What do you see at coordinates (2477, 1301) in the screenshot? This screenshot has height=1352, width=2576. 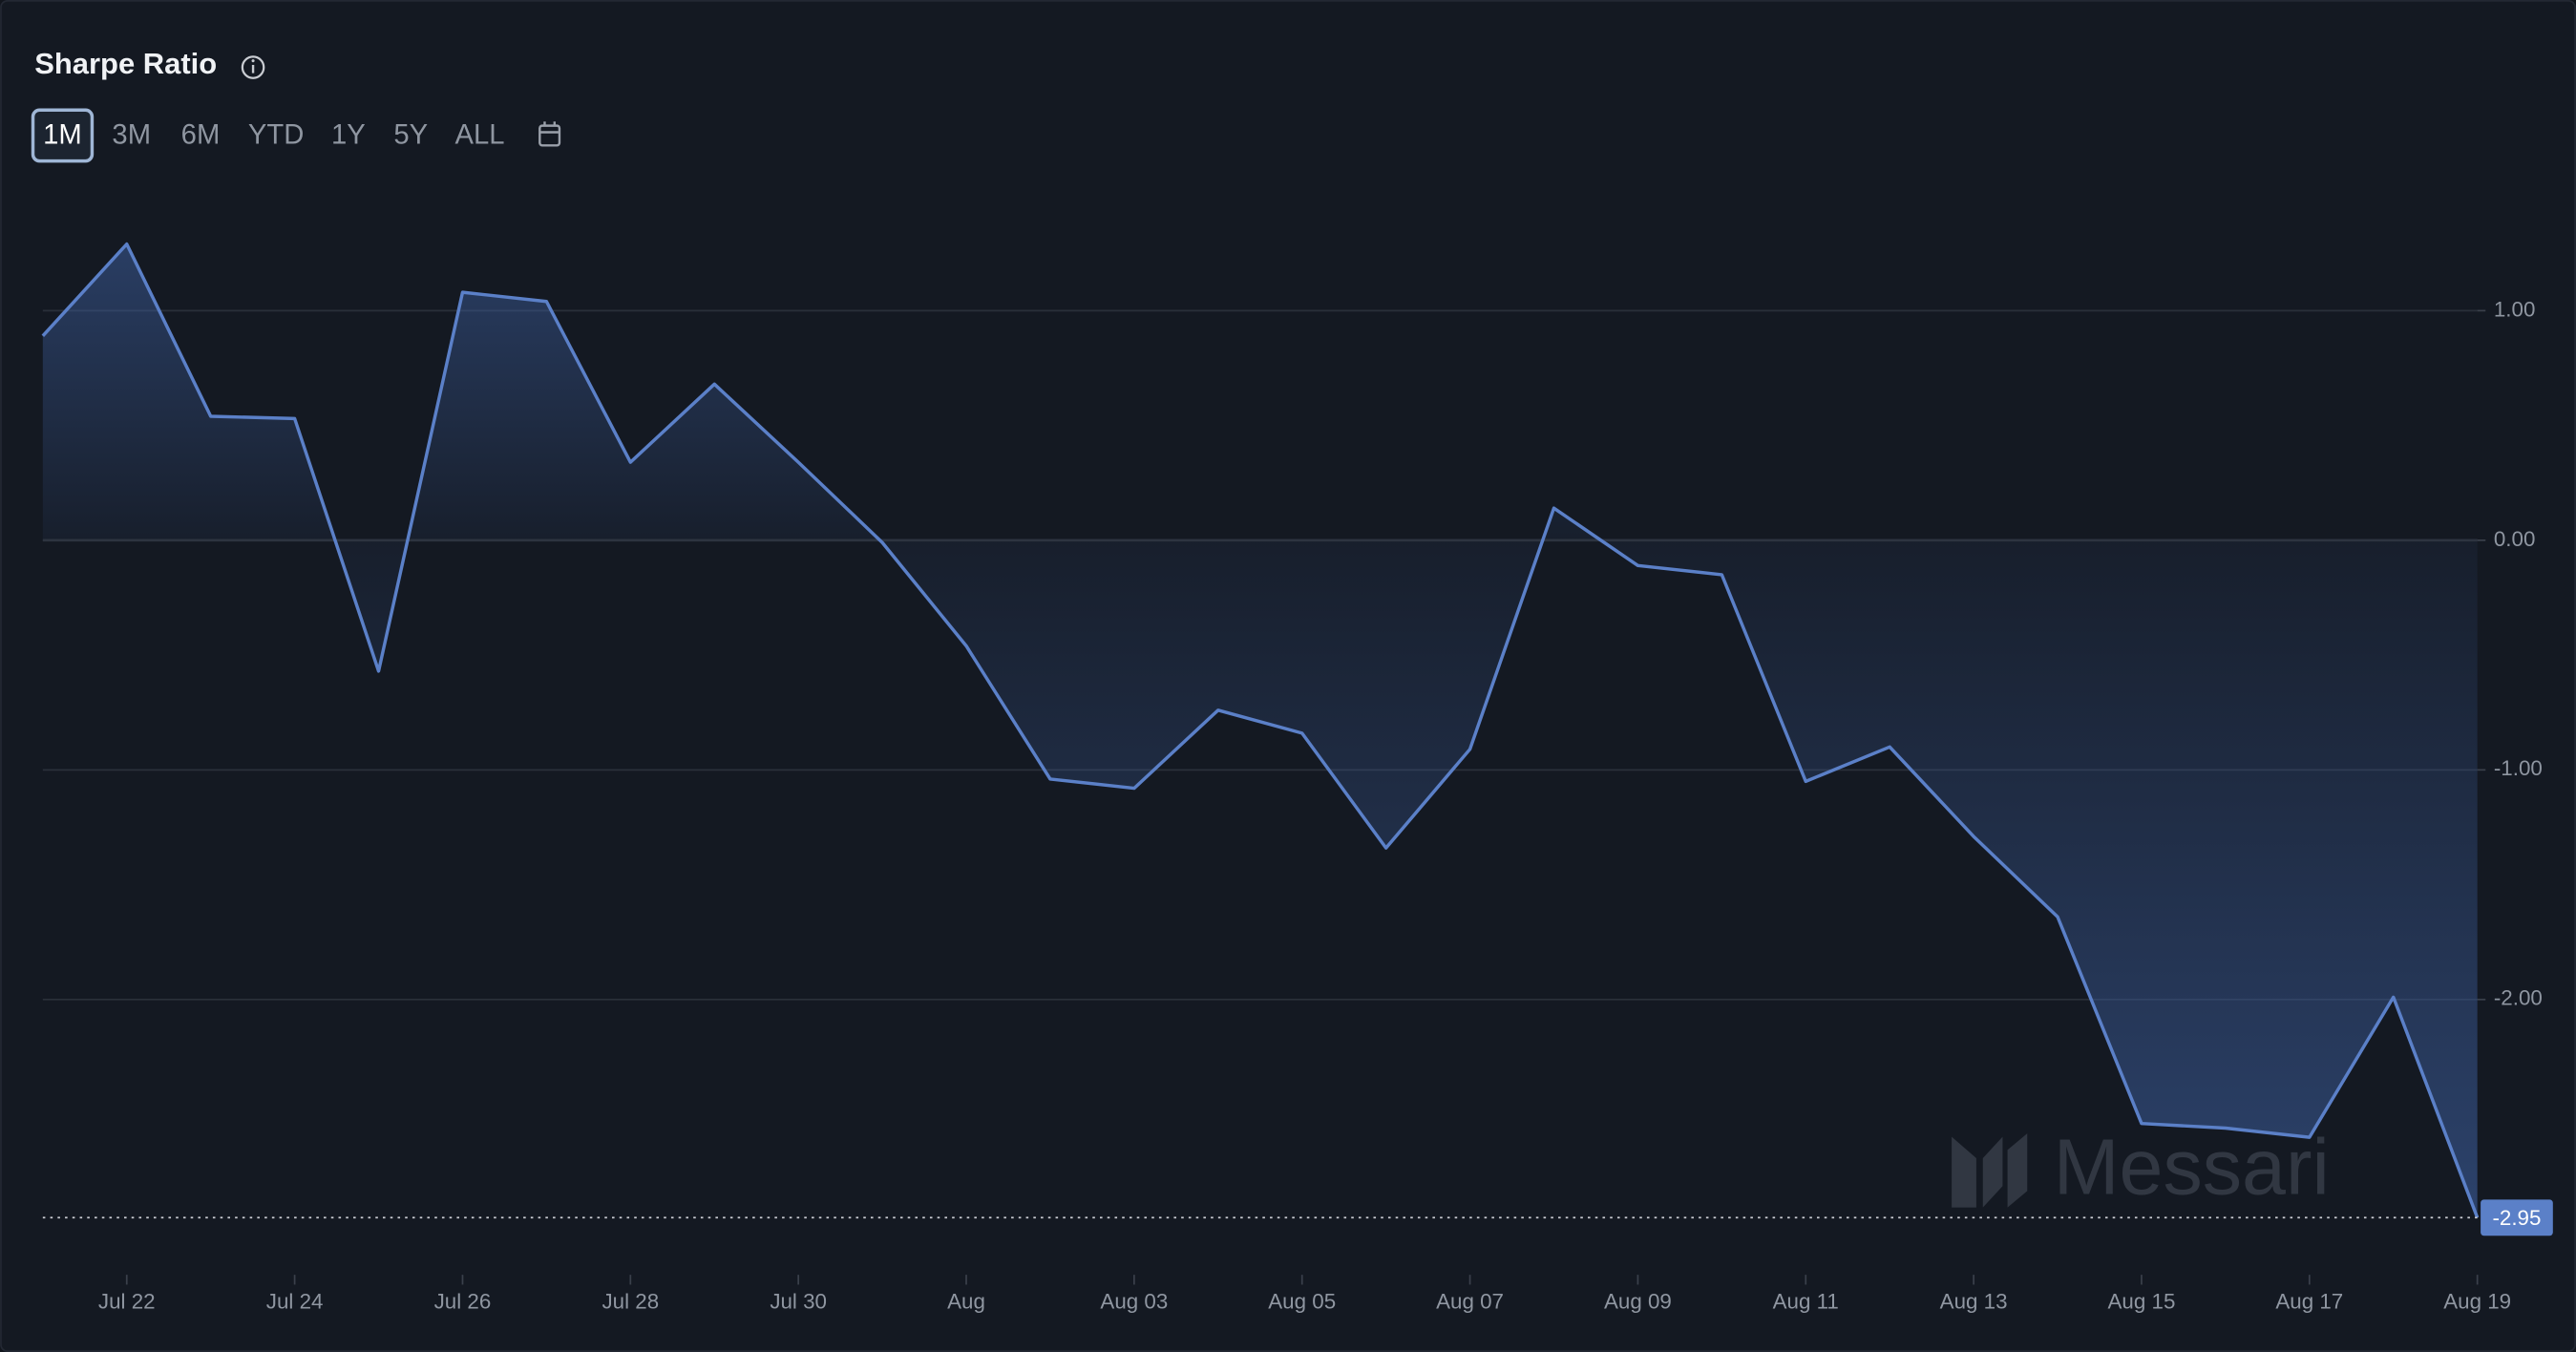 I see `x-tick-label: Aug 19` at bounding box center [2477, 1301].